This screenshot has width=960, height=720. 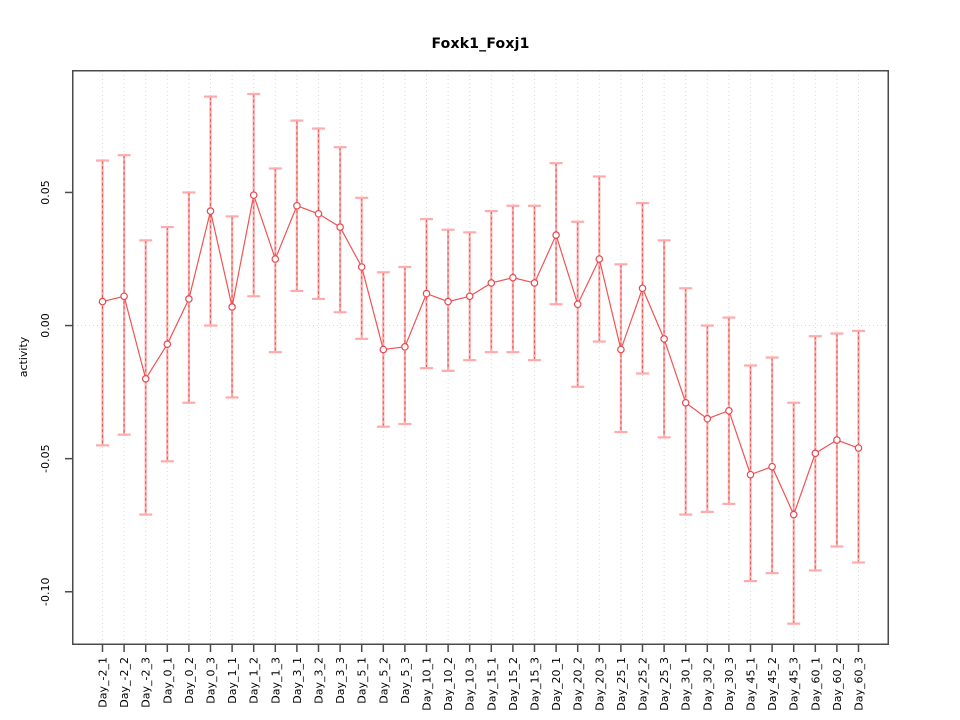 I want to click on x-tick-label: Day_5_1, so click(x=362, y=680).